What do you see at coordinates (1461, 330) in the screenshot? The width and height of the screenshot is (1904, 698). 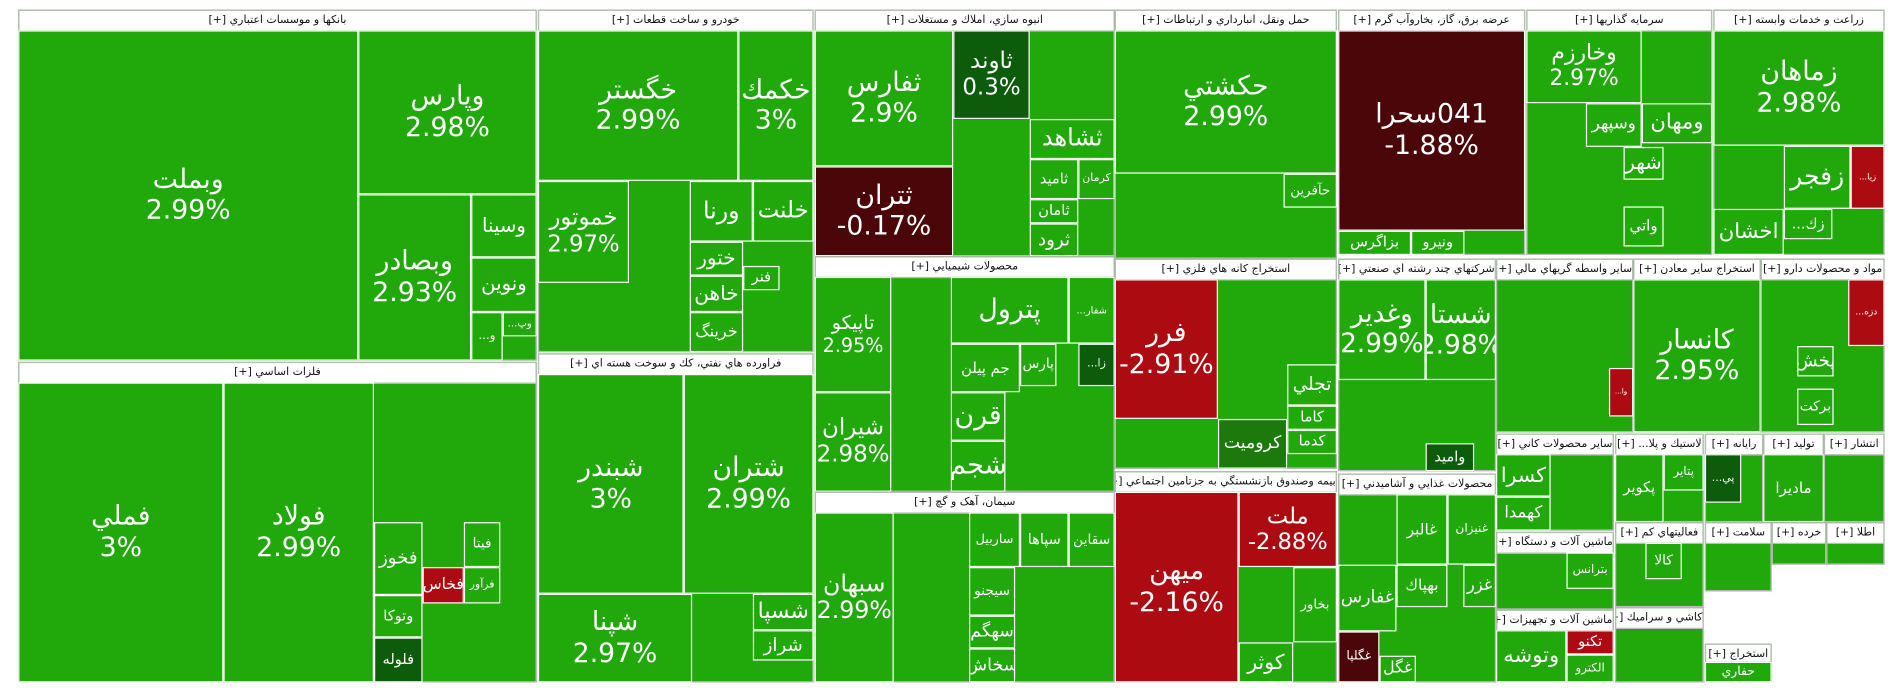 I see `stock-tile: شستا2.98%` at bounding box center [1461, 330].